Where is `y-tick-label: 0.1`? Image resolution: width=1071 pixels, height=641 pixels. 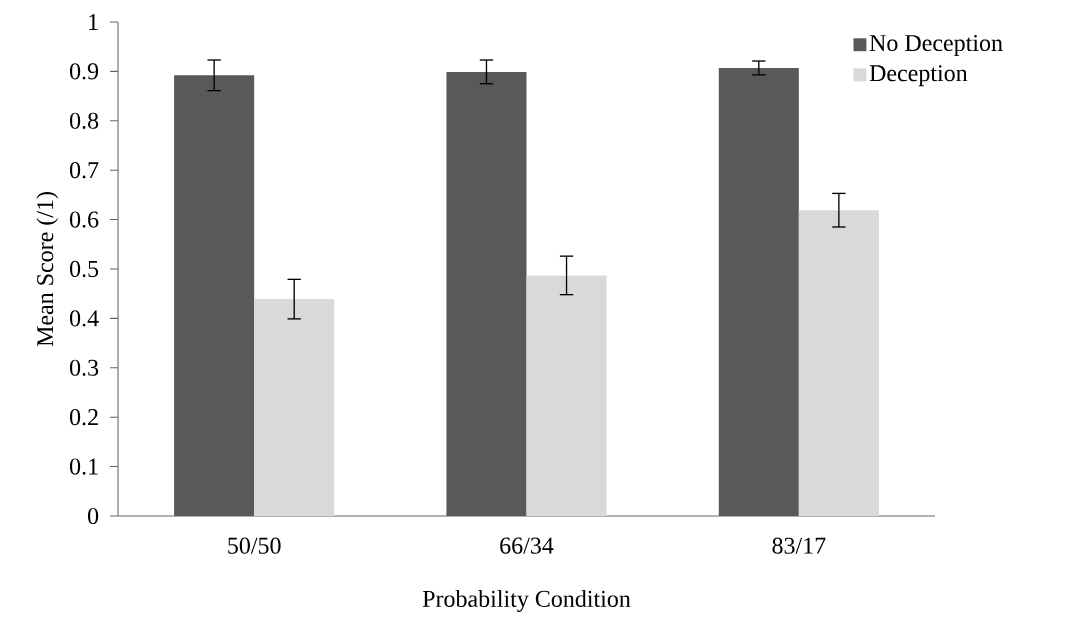 y-tick-label: 0.1 is located at coordinates (83, 466).